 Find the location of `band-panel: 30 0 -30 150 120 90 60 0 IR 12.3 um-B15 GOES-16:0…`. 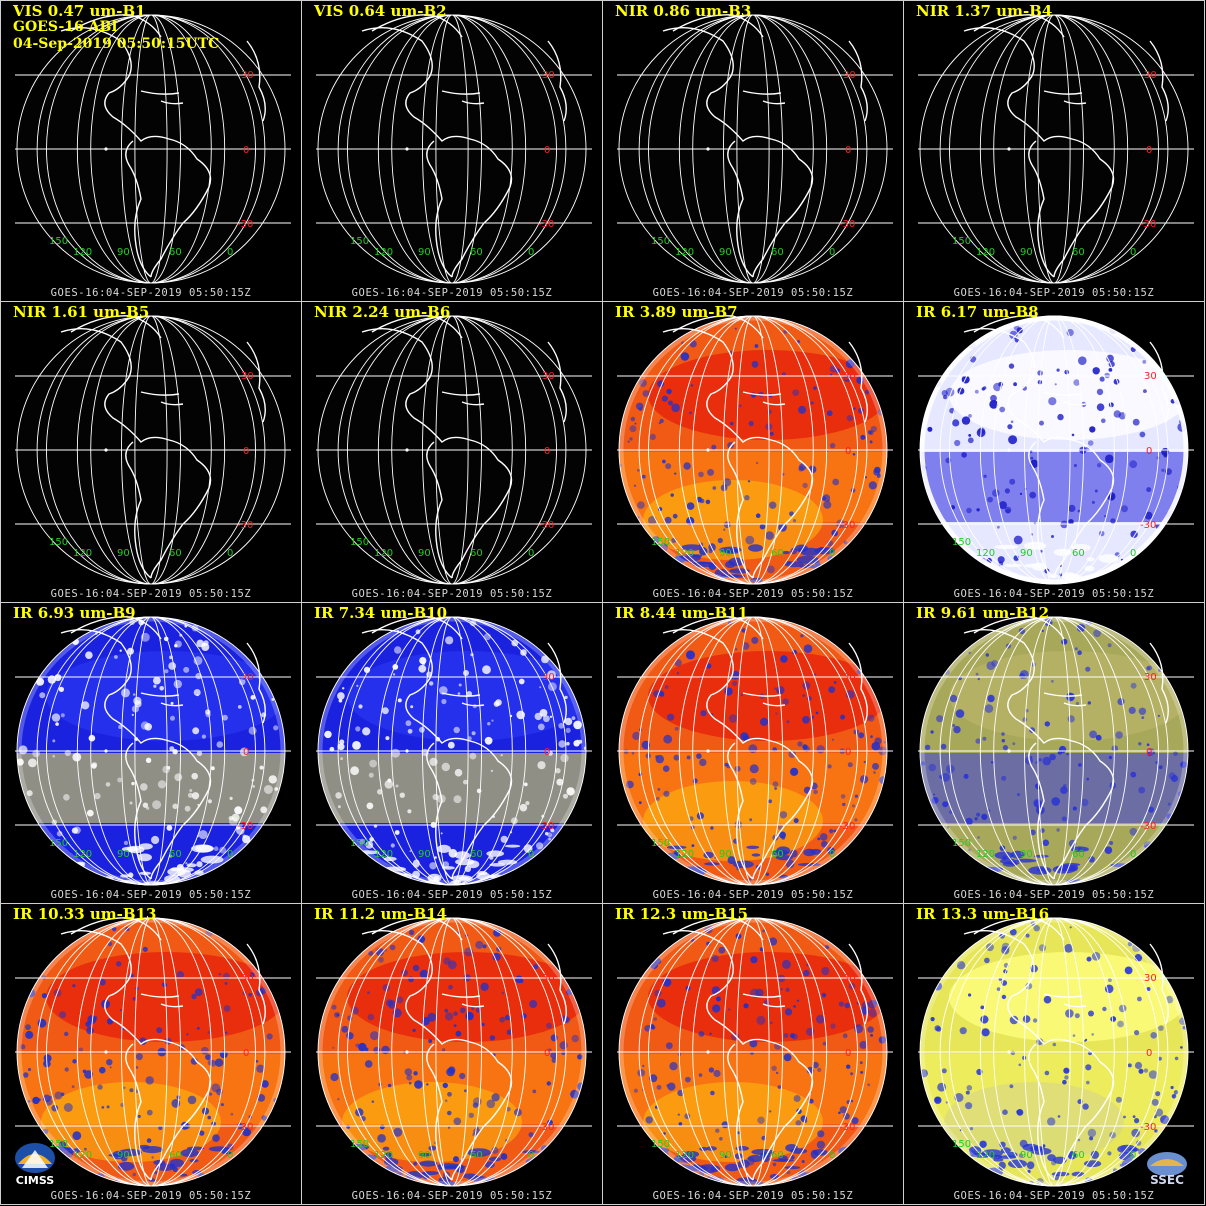

band-panel: 30 0 -30 150 120 90 60 0 IR 12.3 um-B15 GOES-16:0… is located at coordinates (753, 1054).